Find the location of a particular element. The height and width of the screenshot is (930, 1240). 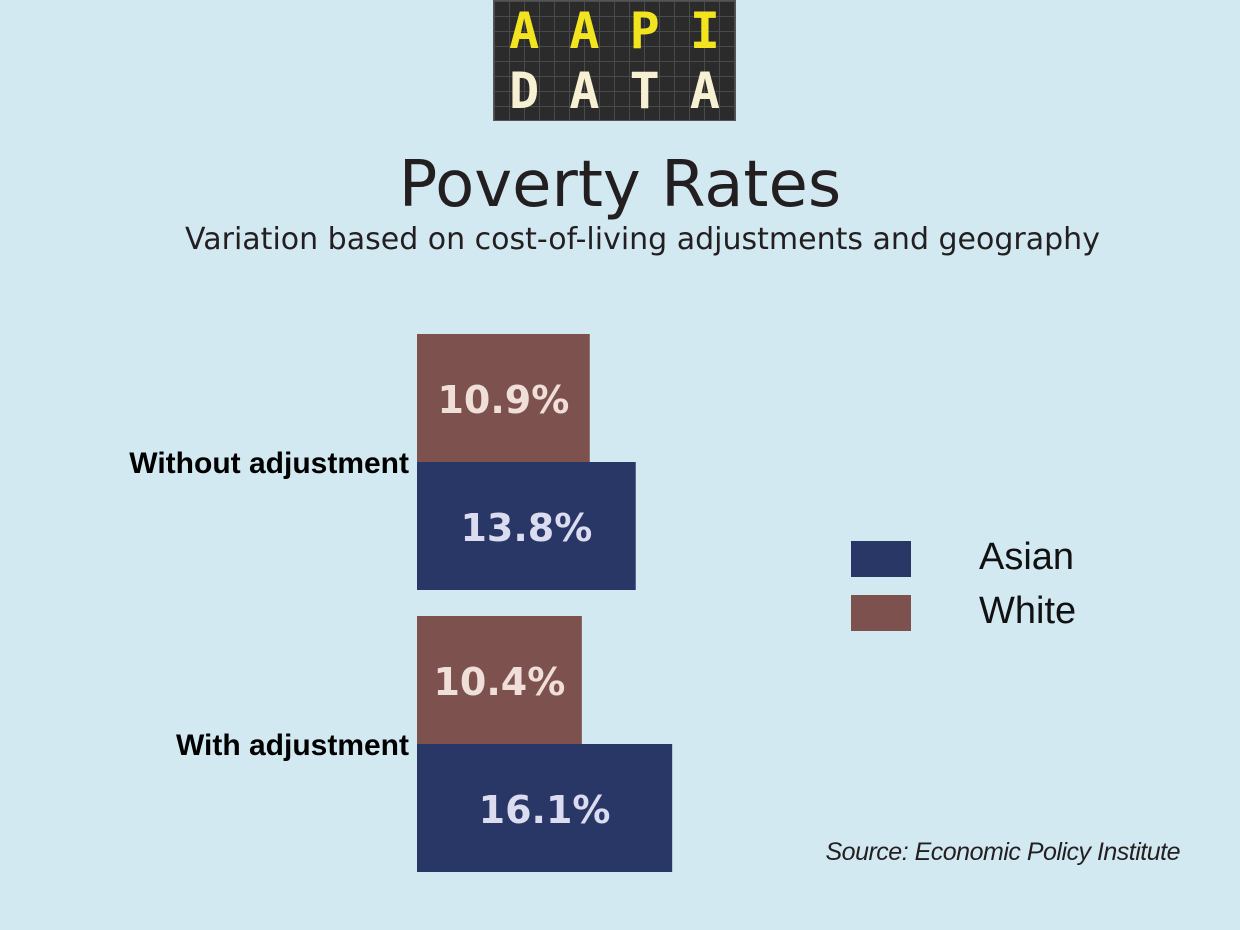

logo-letter: I is located at coordinates (704, 31).